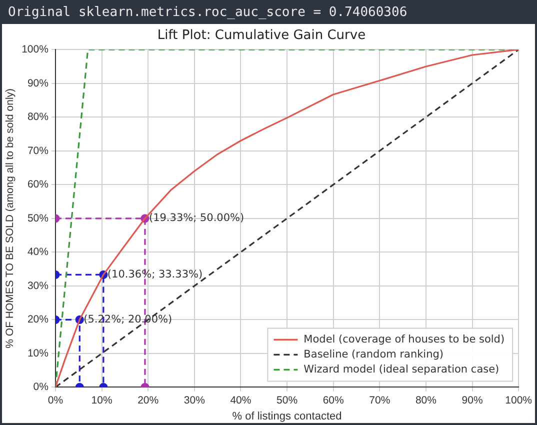  I want to click on legend-label: Model (coverage of houses to be sold), so click(404, 339).